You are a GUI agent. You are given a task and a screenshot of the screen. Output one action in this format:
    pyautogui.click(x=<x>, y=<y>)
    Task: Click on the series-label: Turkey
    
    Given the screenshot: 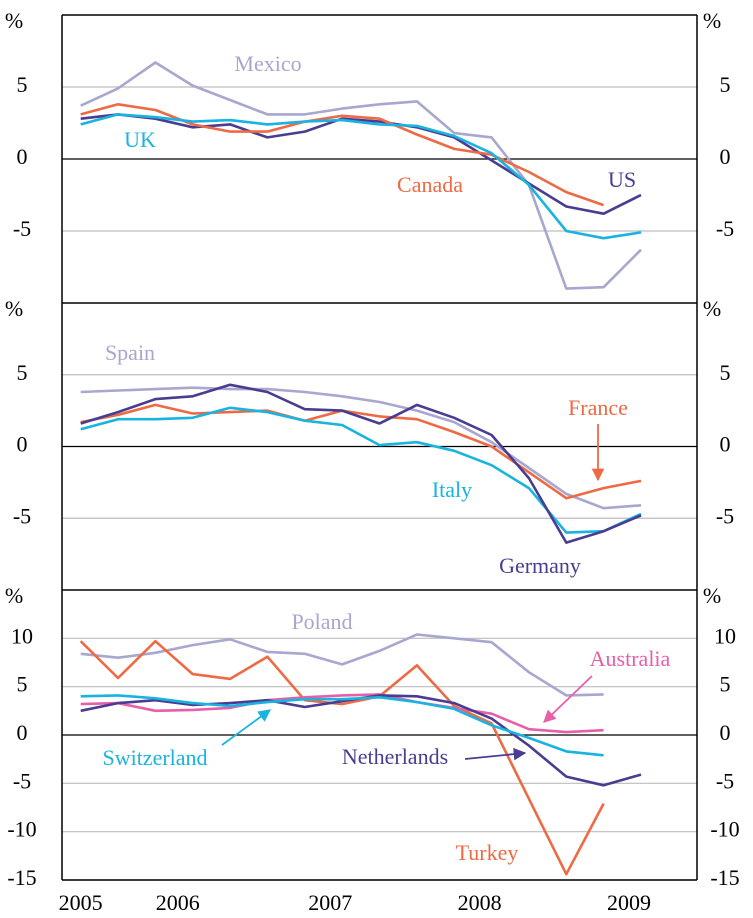 What is the action you would take?
    pyautogui.click(x=487, y=852)
    